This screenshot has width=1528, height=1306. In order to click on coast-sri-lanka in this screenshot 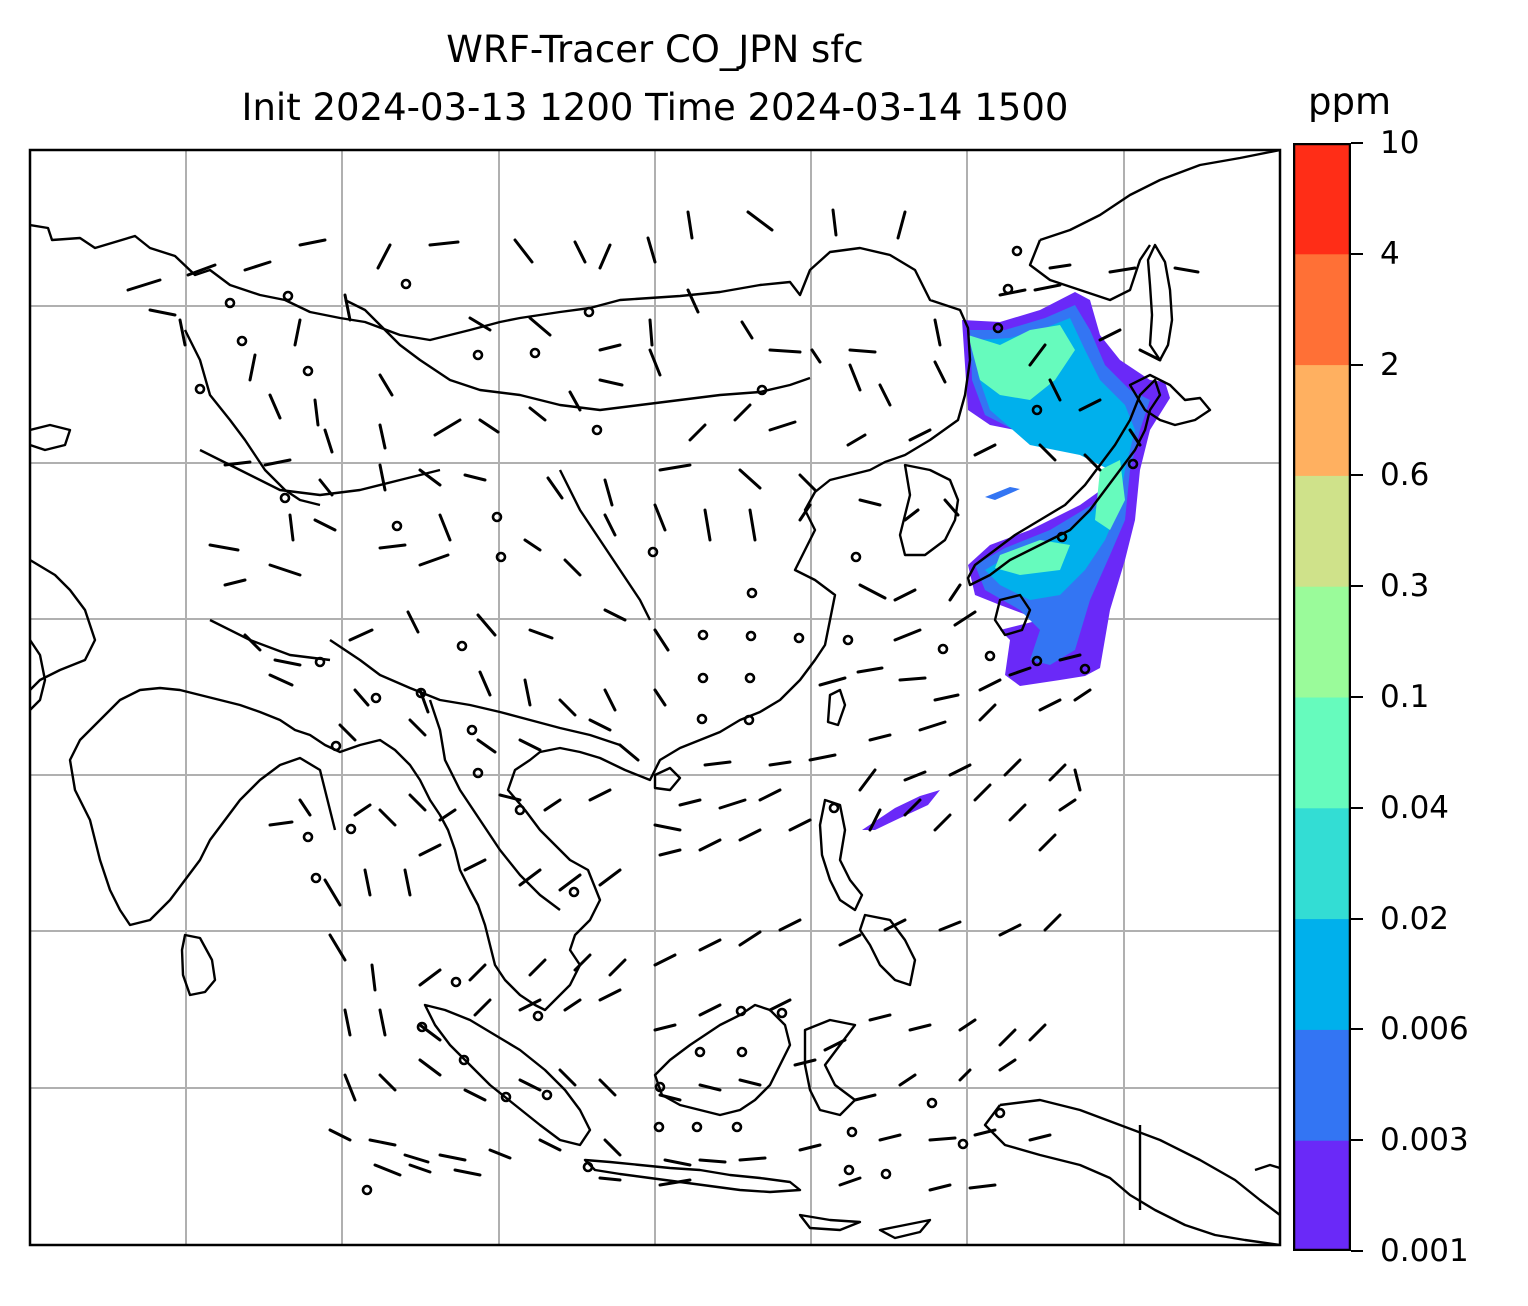, I will do `click(198, 965)`.